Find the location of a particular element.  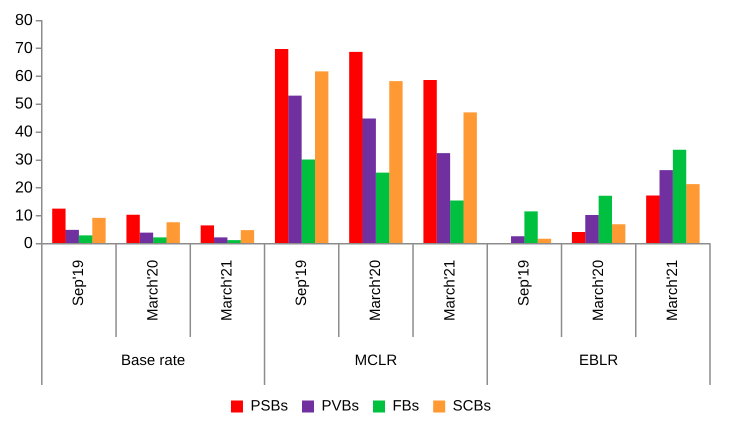

legend-label: PVBs is located at coordinates (340, 406).